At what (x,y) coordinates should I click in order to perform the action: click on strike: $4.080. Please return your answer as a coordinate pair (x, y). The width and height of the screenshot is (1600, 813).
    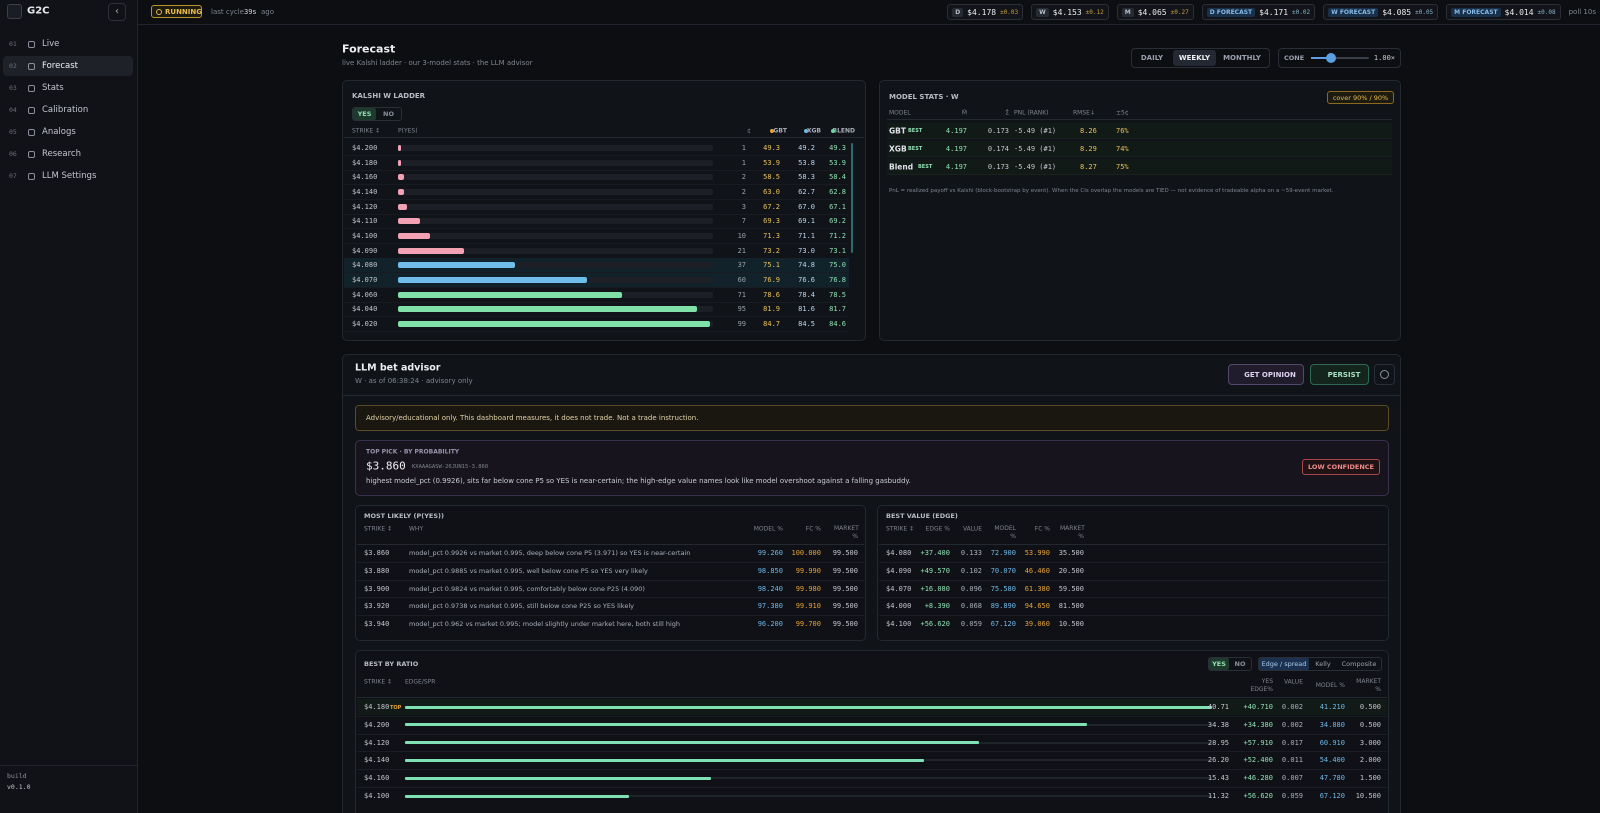
    Looking at the image, I should click on (365, 265).